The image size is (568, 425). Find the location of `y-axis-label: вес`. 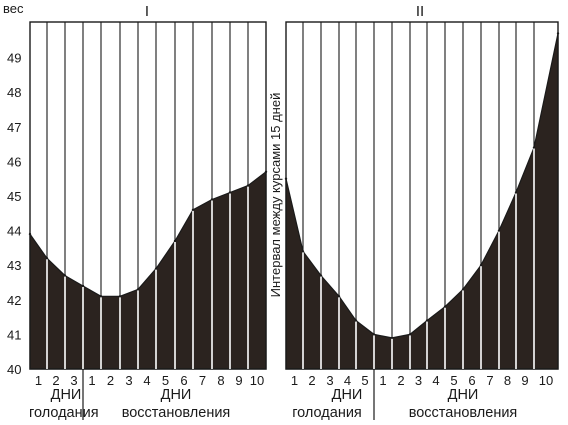

y-axis-label: вес is located at coordinates (13, 8).